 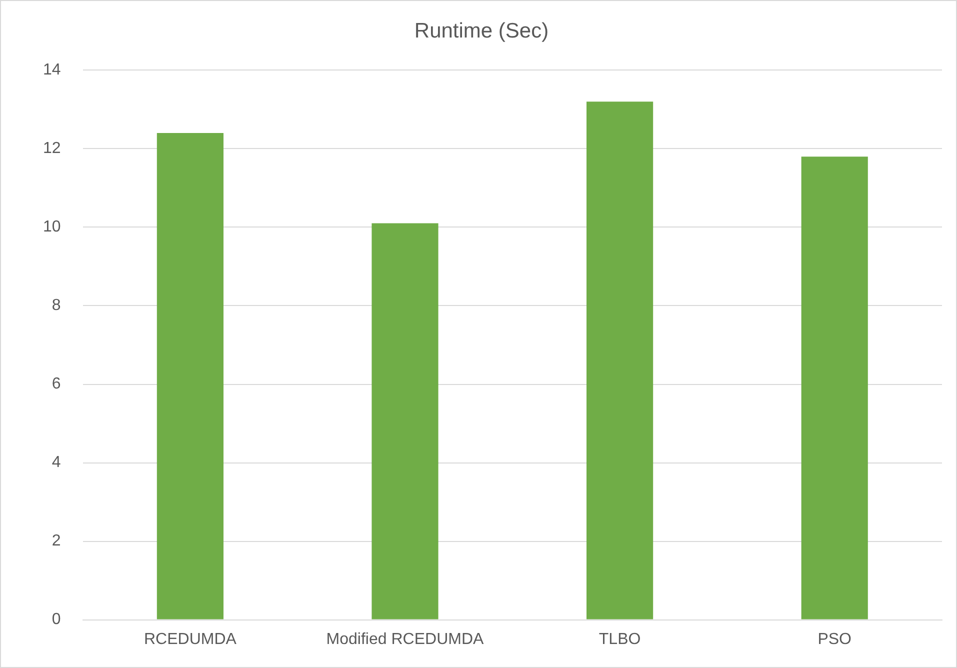 What do you see at coordinates (56, 541) in the screenshot?
I see `y-tick-label: 2` at bounding box center [56, 541].